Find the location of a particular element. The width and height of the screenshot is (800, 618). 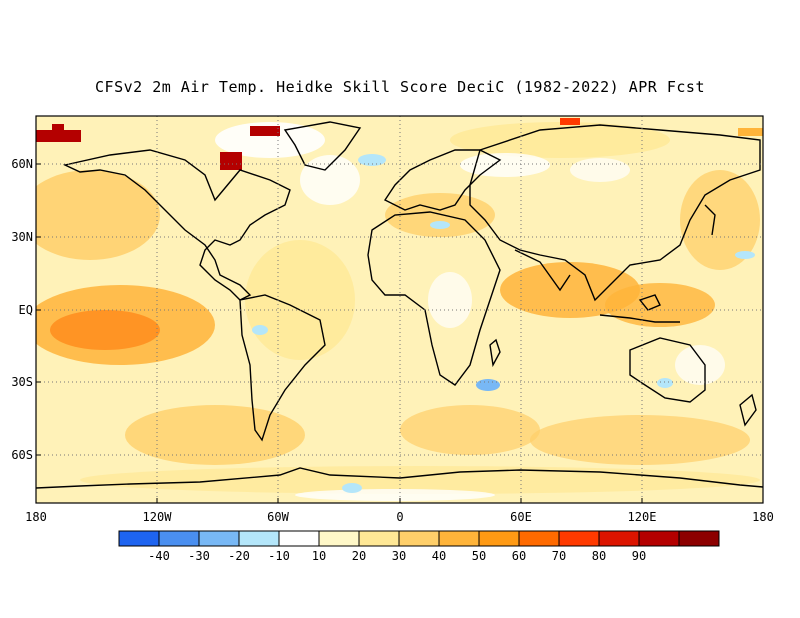

colorbar-label: -10 is located at coordinates (279, 556).